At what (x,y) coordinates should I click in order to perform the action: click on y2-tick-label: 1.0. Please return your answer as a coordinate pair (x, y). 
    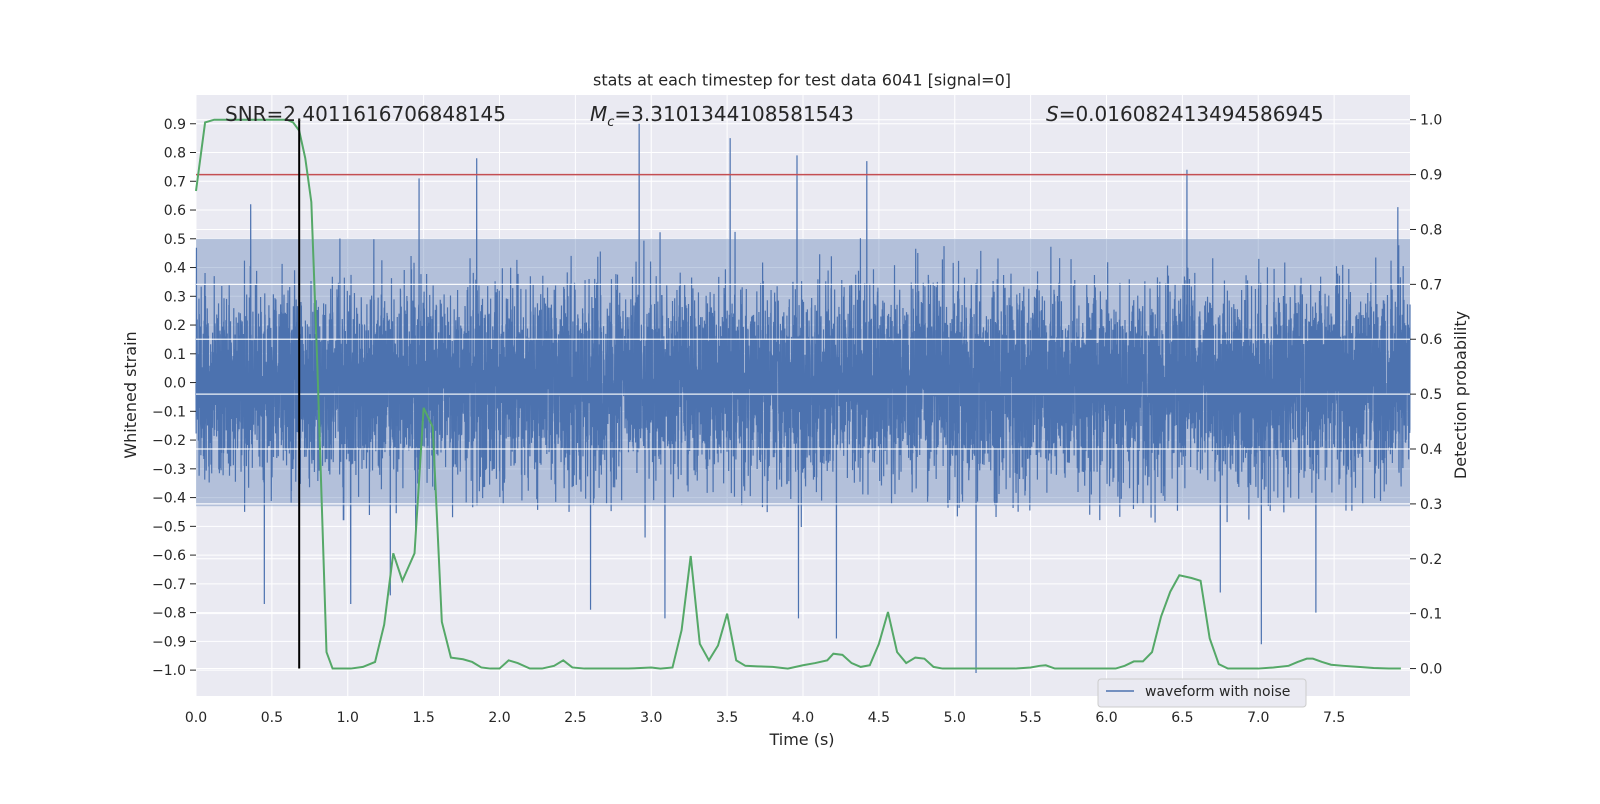
    Looking at the image, I should click on (1431, 121).